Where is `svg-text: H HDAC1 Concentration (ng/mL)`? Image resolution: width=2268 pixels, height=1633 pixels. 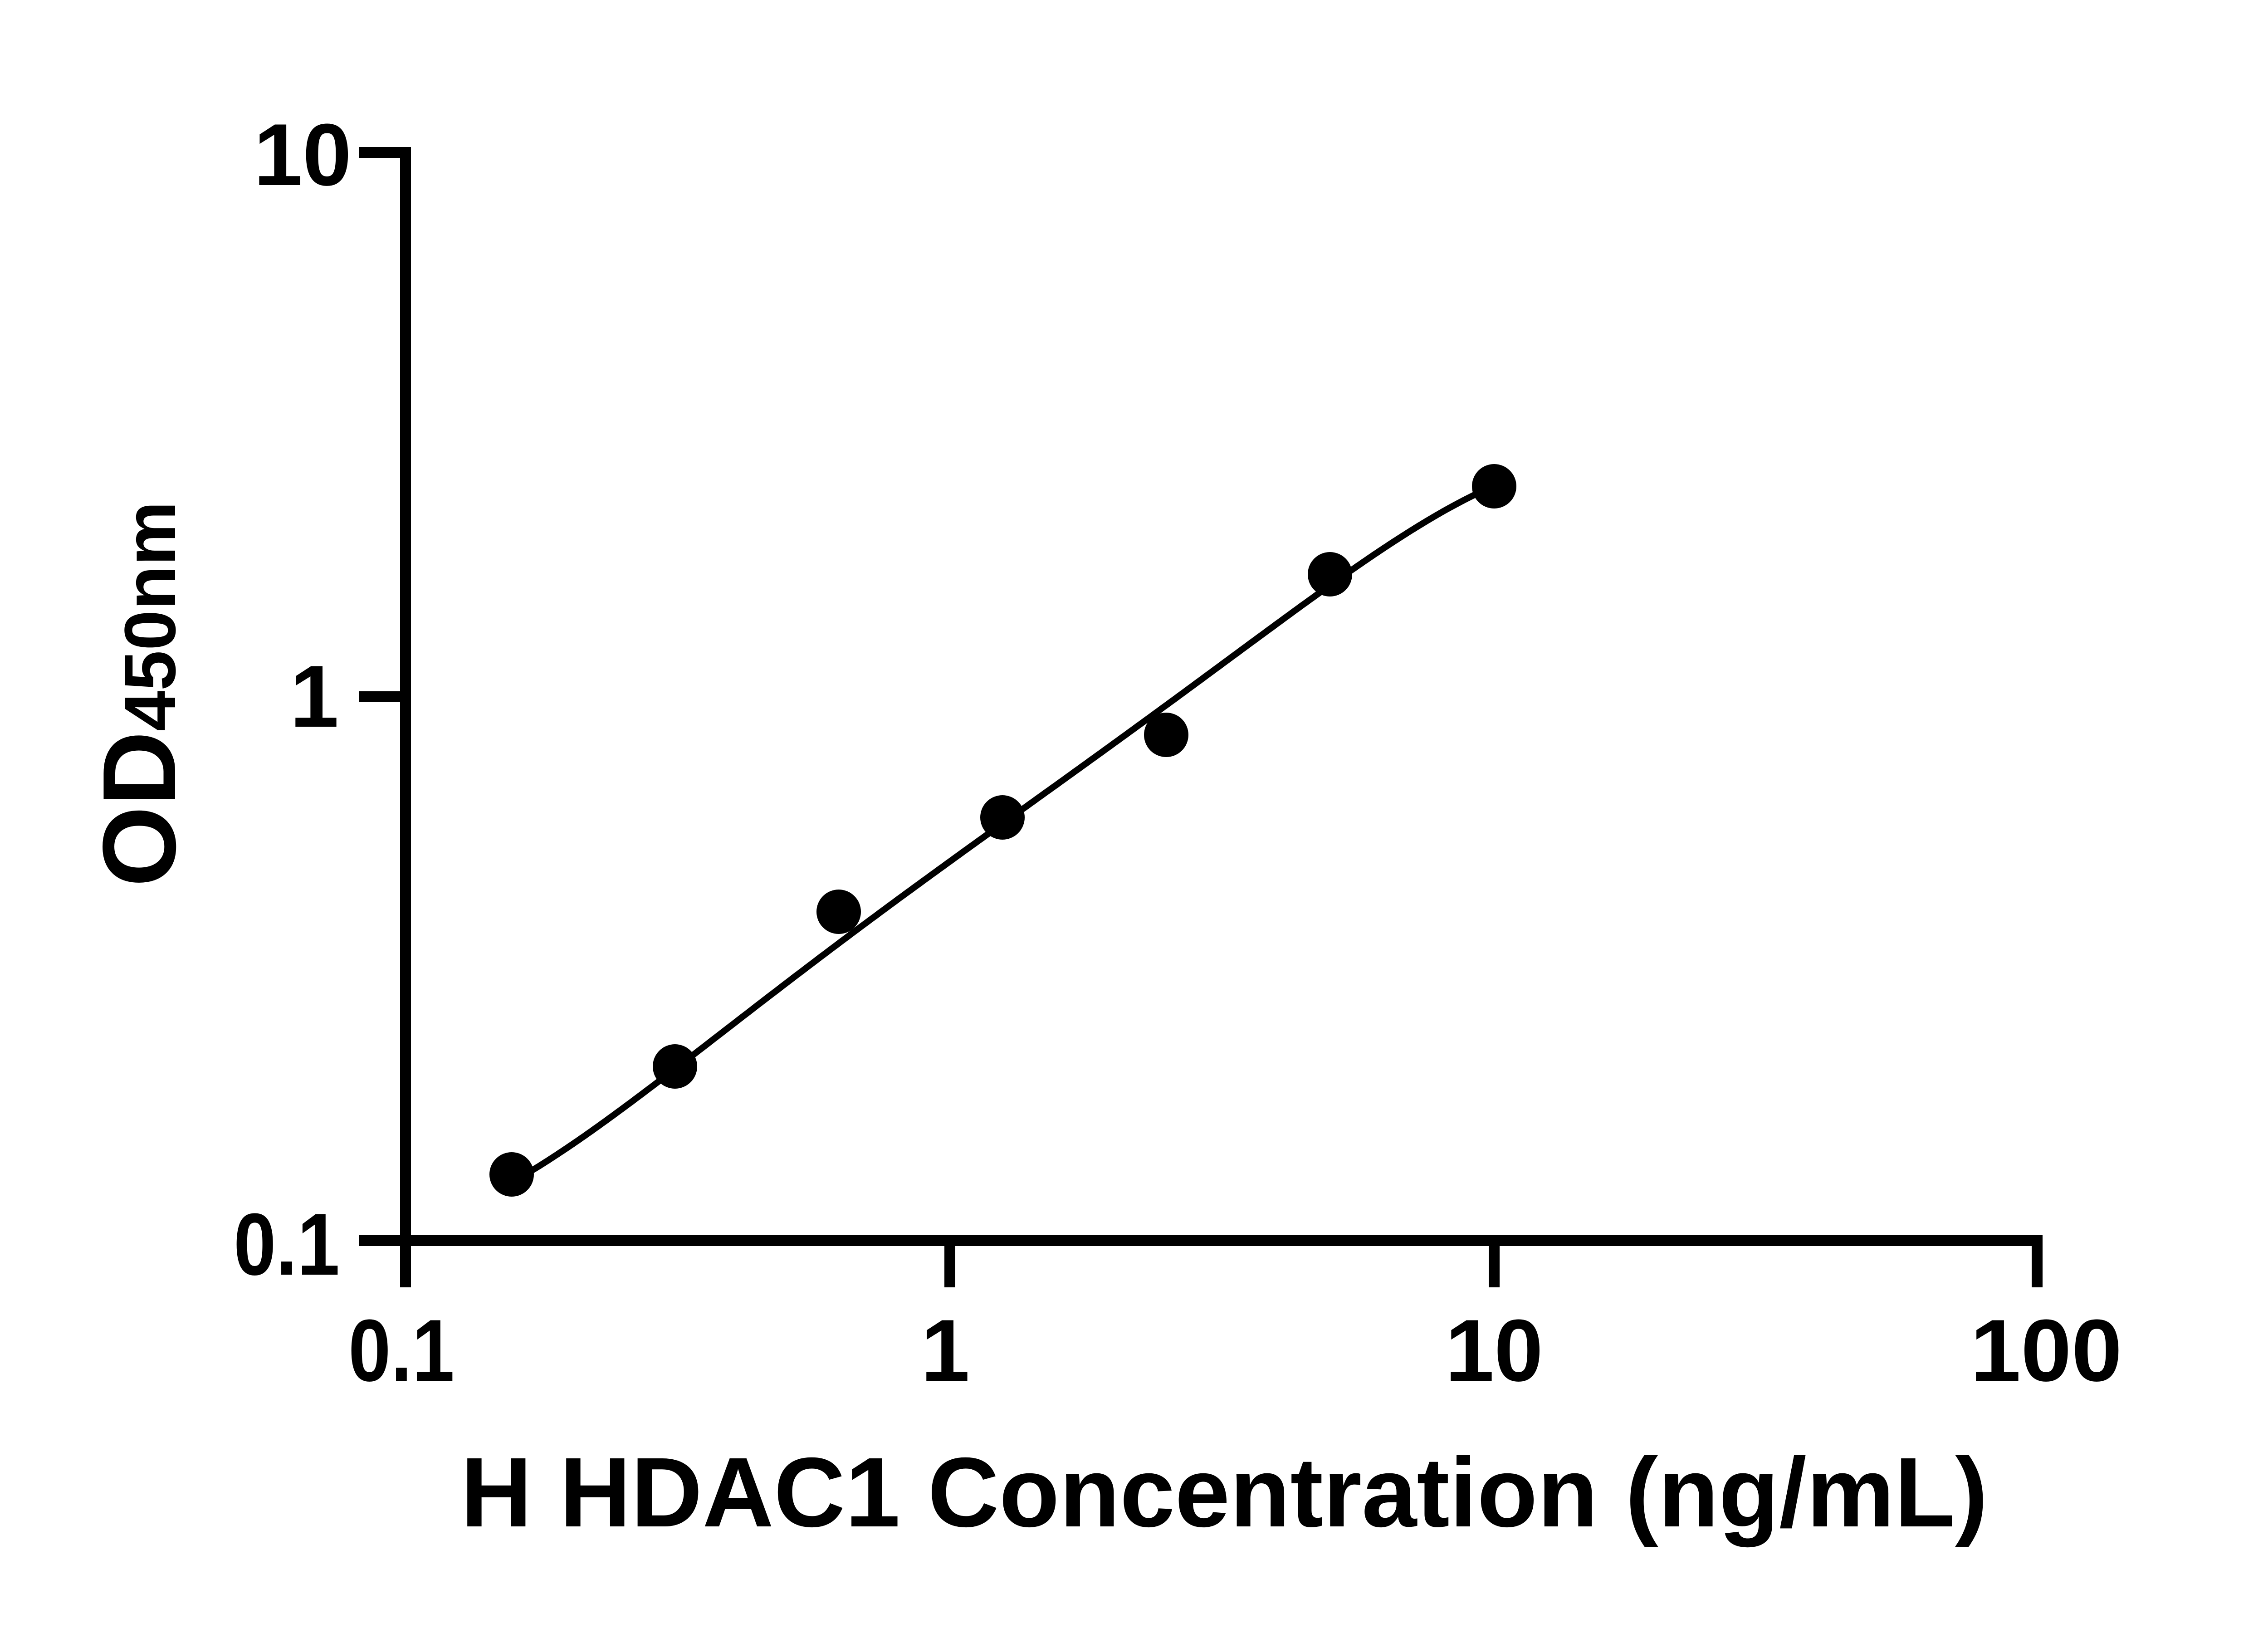
svg-text: H HDAC1 Concentration (ng/mL) is located at coordinates (1224, 1492).